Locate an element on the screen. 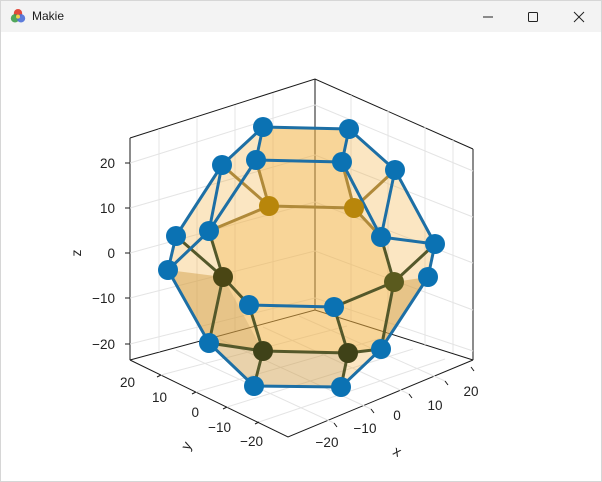 The height and width of the screenshot is (482, 602). maximize-icon is located at coordinates (533, 16).